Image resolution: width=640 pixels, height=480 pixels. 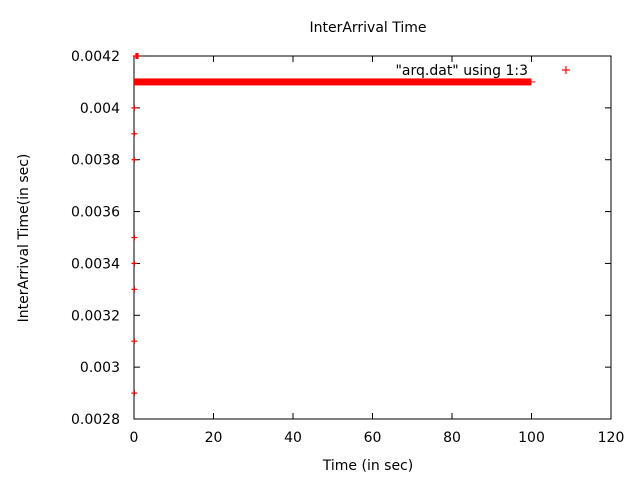 What do you see at coordinates (293, 438) in the screenshot?
I see `x-tick-label: 40` at bounding box center [293, 438].